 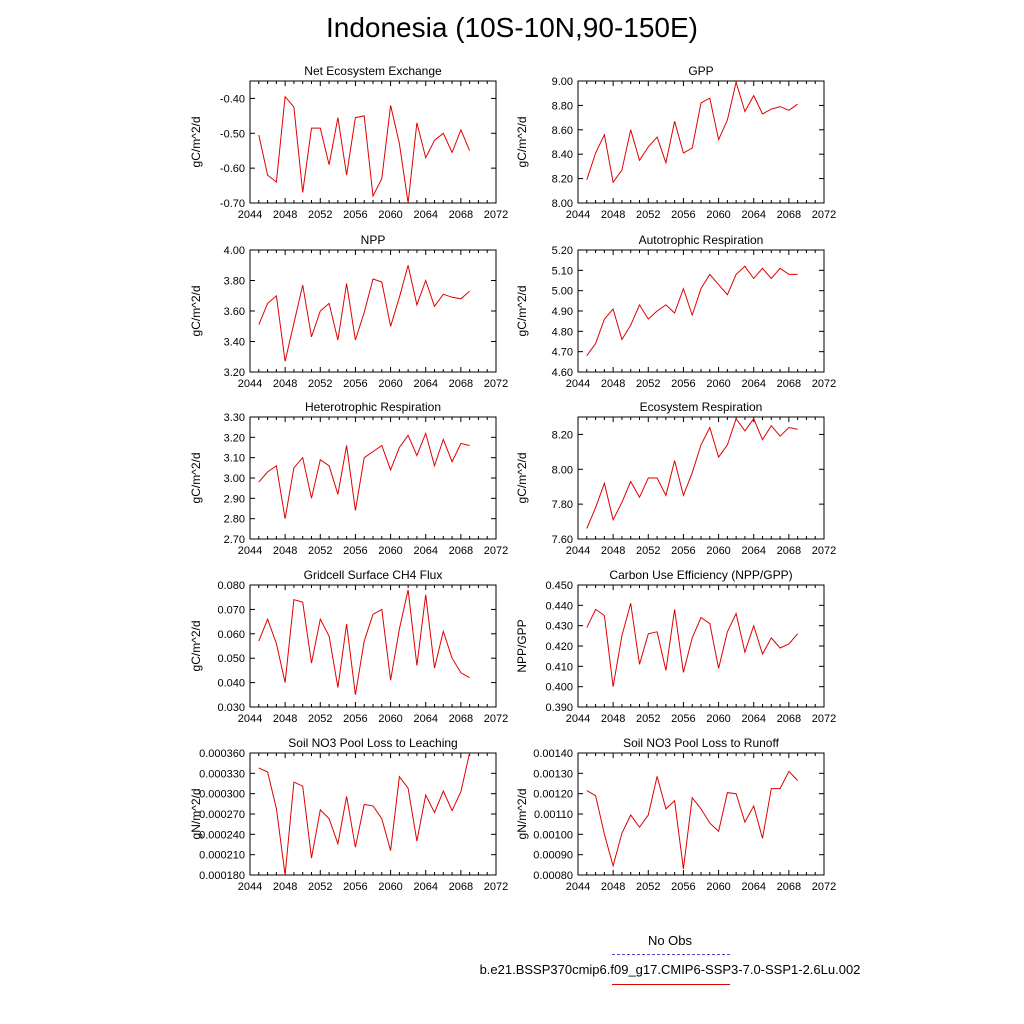 I want to click on y-tick-label: 0.070, so click(x=231, y=610).